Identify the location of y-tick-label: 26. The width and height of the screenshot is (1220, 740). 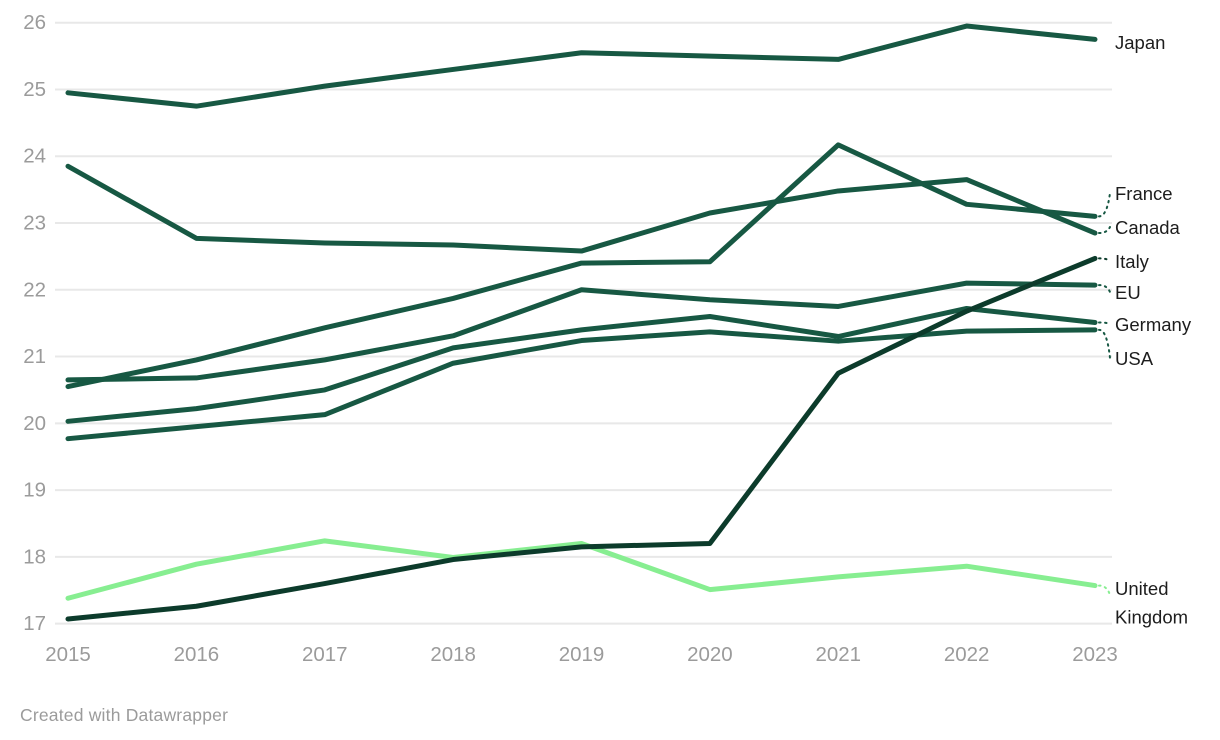
(34, 22).